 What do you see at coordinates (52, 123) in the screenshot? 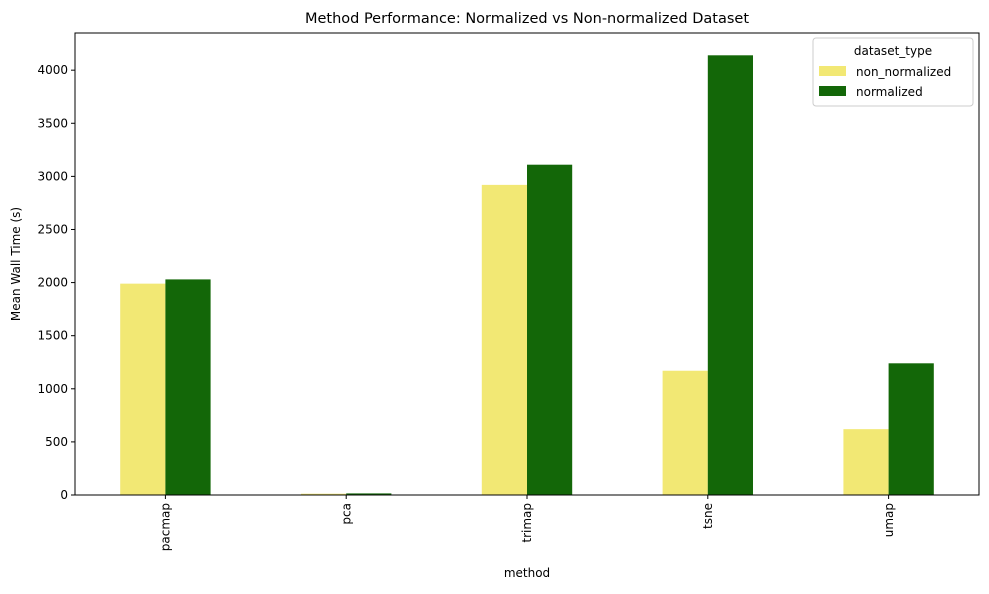
I see `y-tick-label: 3500` at bounding box center [52, 123].